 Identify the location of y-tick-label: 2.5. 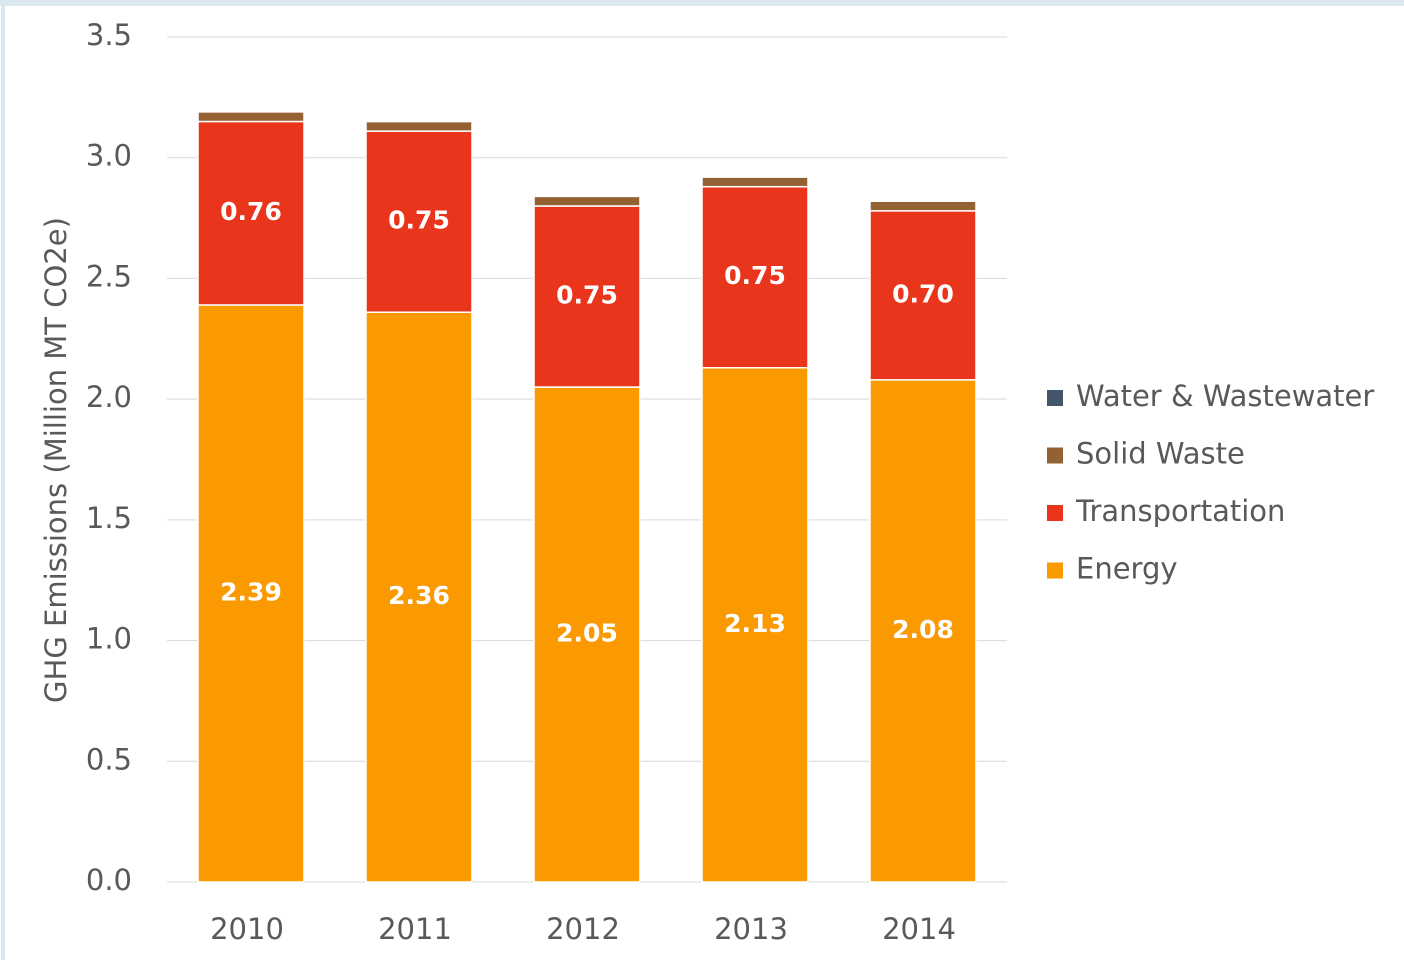
(109, 276).